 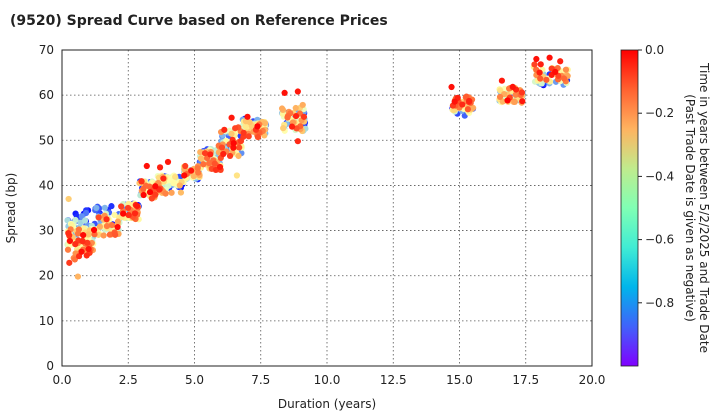 I want to click on colorbar-ticks: 0.0 −0.2 −0.4 −0.6 −0.8, so click(x=656, y=176).